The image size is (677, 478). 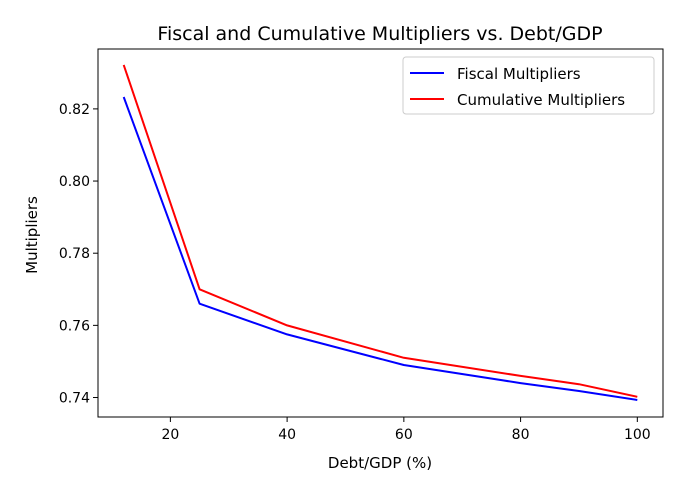 What do you see at coordinates (74, 110) in the screenshot?
I see `y-tick-label: 0.82` at bounding box center [74, 110].